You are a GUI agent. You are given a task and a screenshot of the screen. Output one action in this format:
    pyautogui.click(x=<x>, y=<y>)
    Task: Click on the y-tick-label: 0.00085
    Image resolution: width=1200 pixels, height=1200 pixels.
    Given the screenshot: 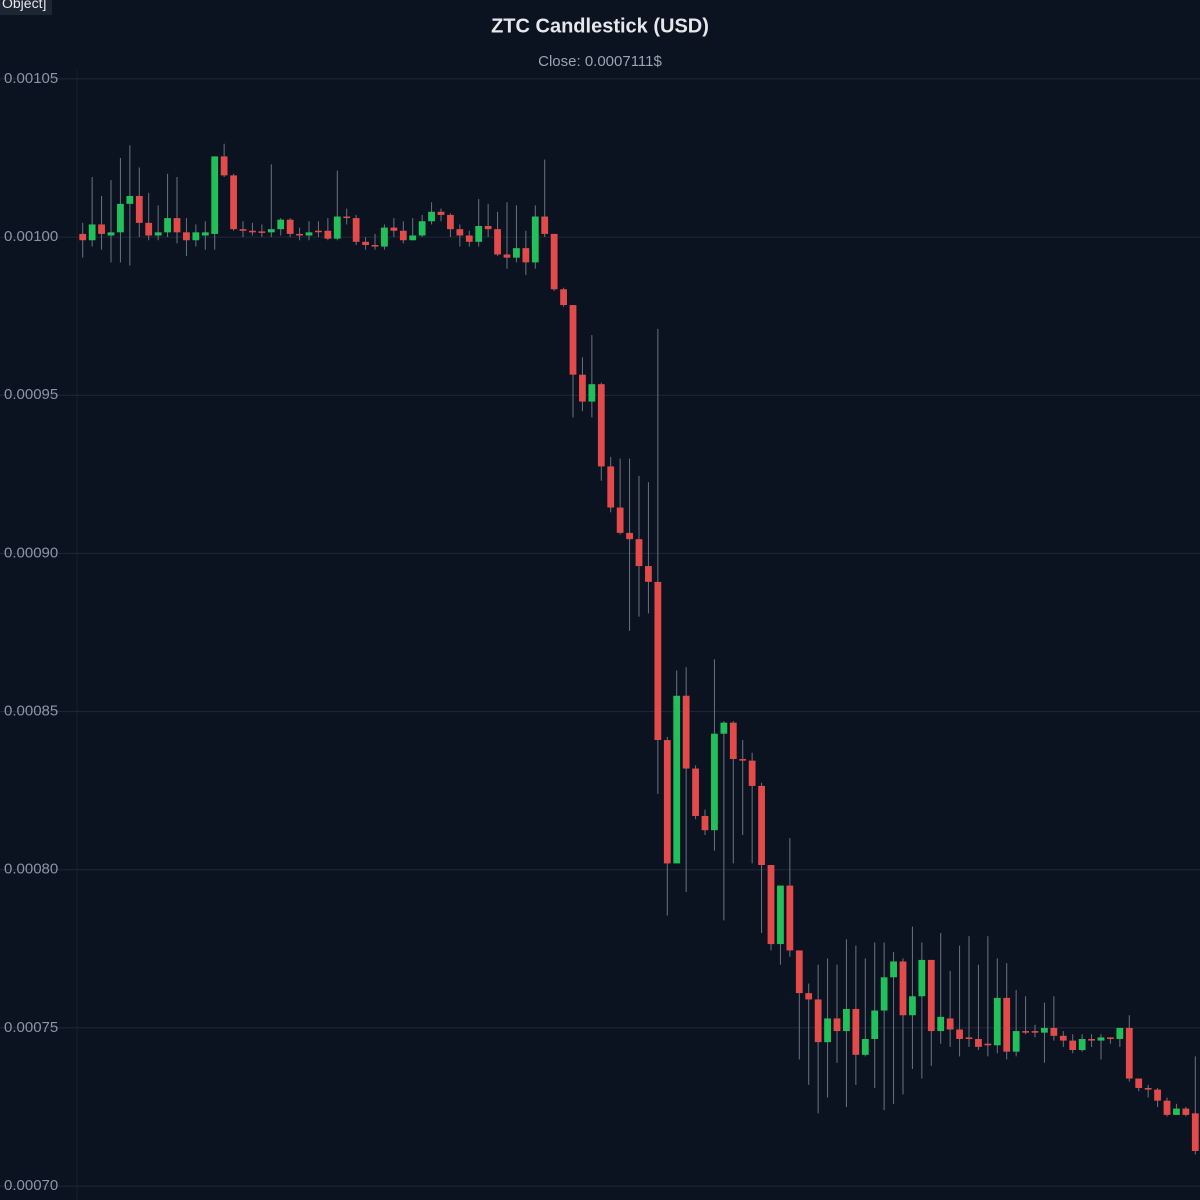 What is the action you would take?
    pyautogui.click(x=31, y=711)
    